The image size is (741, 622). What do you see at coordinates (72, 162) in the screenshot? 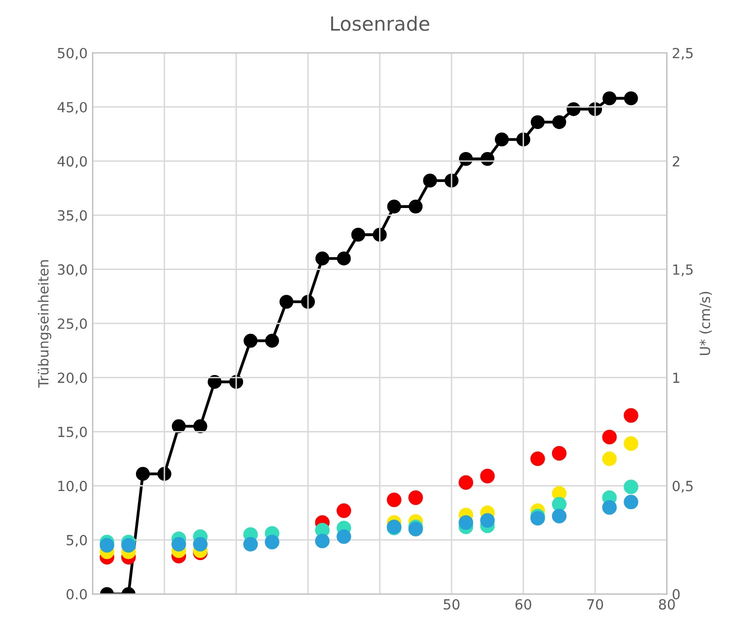
I see `y-tick-label: 40,0` at bounding box center [72, 162].